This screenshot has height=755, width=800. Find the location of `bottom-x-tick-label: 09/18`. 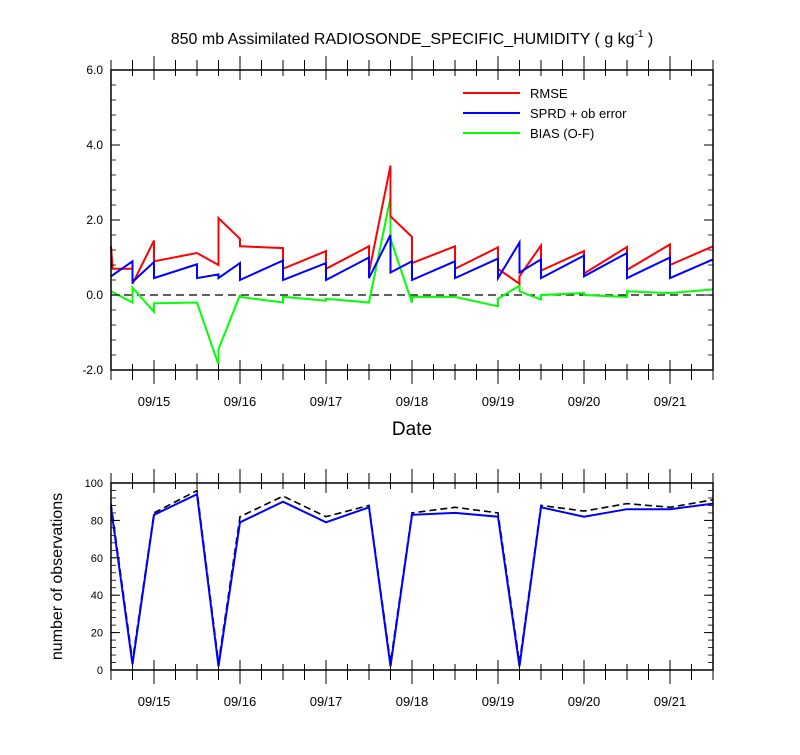

bottom-x-tick-label: 09/18 is located at coordinates (412, 701).